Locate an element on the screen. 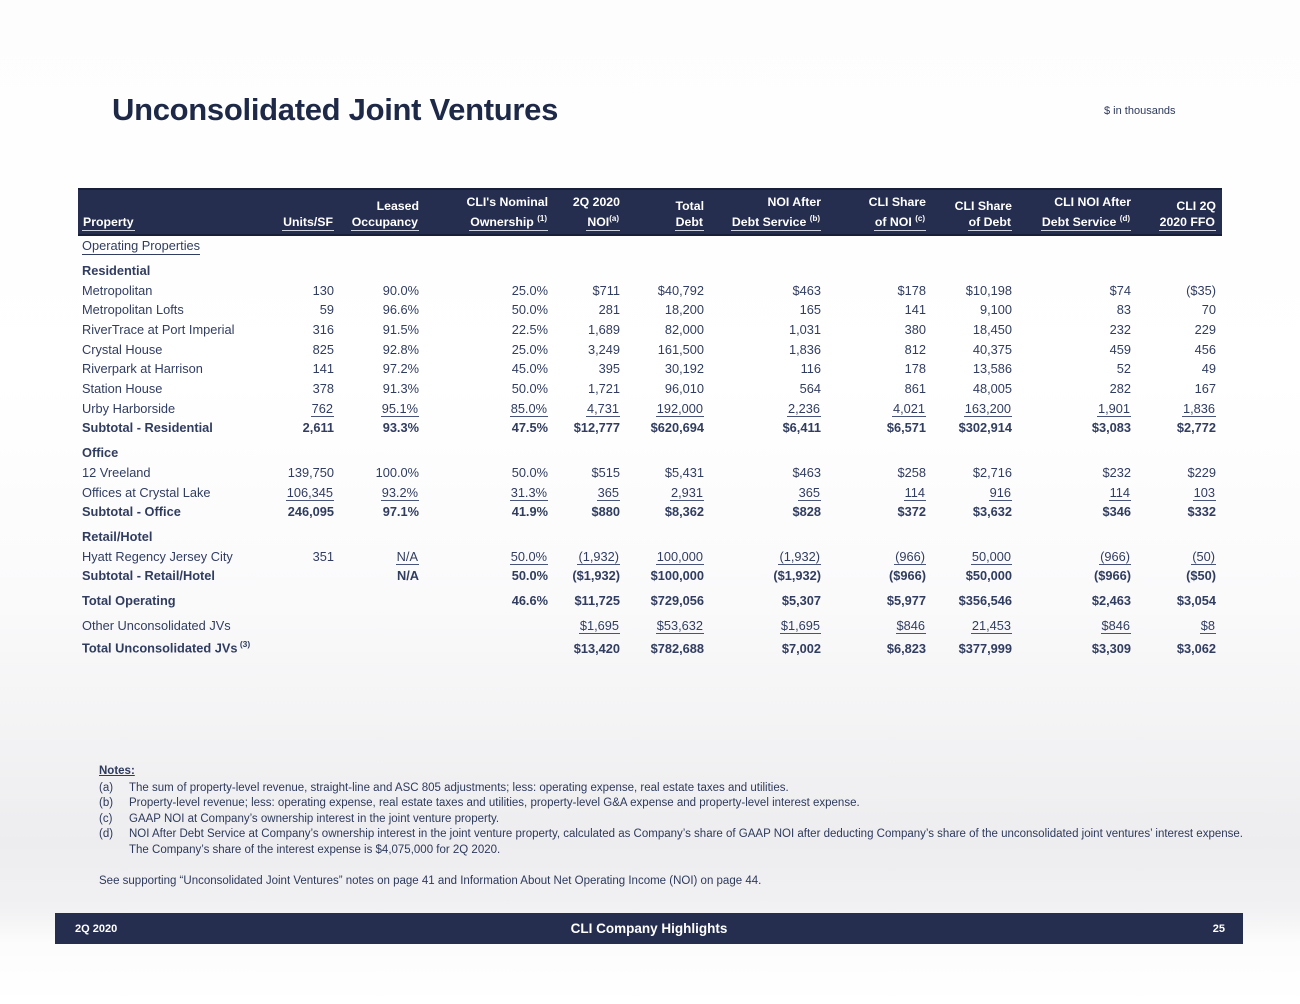  table-cell: $846 is located at coordinates (910, 625).